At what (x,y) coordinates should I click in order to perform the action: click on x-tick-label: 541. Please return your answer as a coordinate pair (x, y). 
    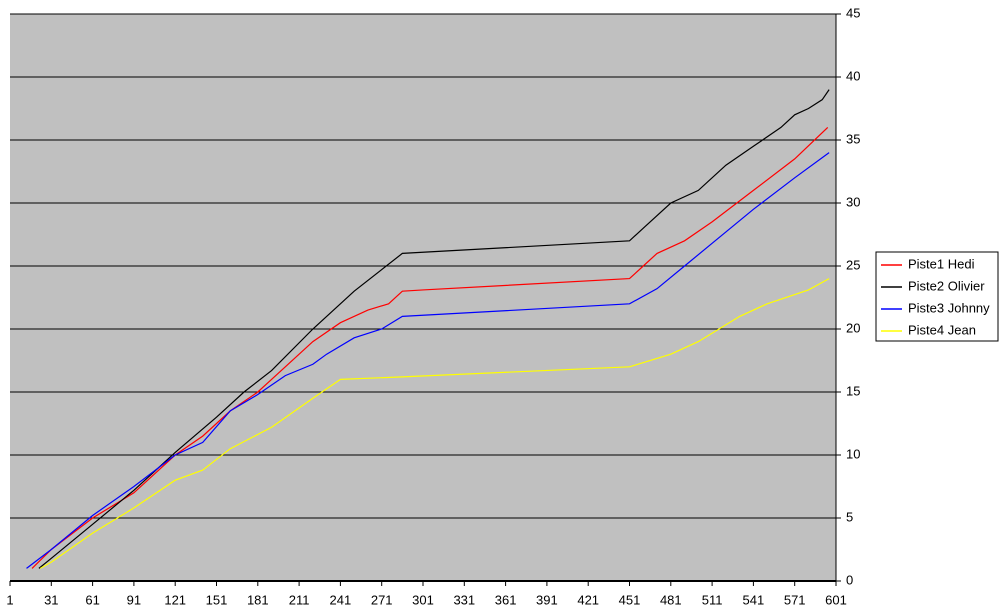
    Looking at the image, I should click on (754, 599).